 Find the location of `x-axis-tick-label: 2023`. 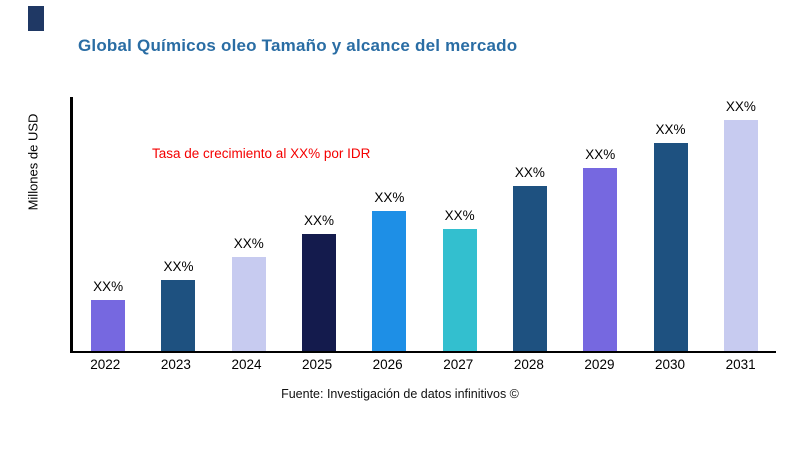

x-axis-tick-label: 2023 is located at coordinates (175, 364).